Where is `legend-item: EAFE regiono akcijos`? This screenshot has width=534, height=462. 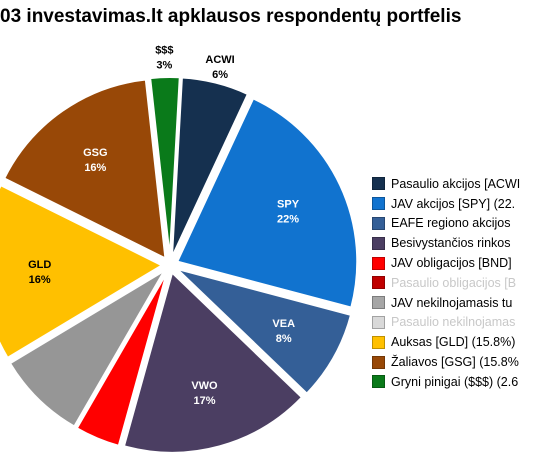 legend-item: EAFE regiono akcijos is located at coordinates (453, 224).